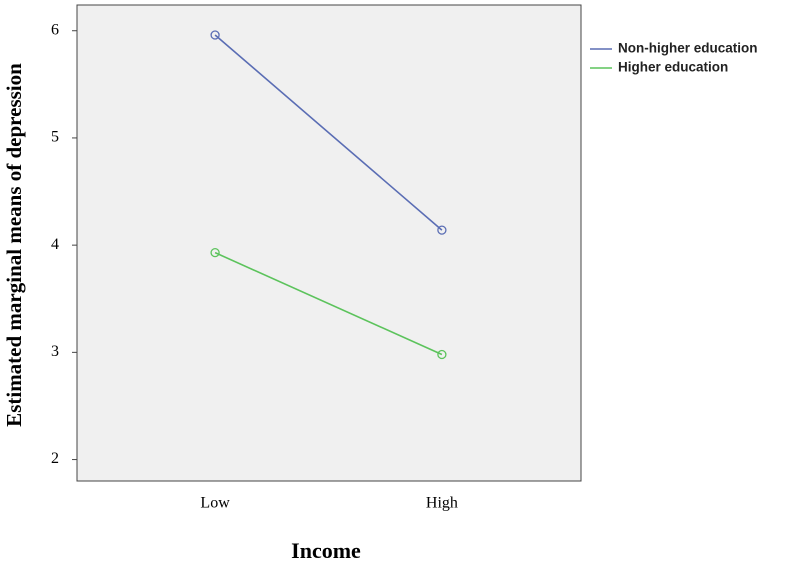 The height and width of the screenshot is (571, 786). I want to click on legend-label: Higher education, so click(673, 67).